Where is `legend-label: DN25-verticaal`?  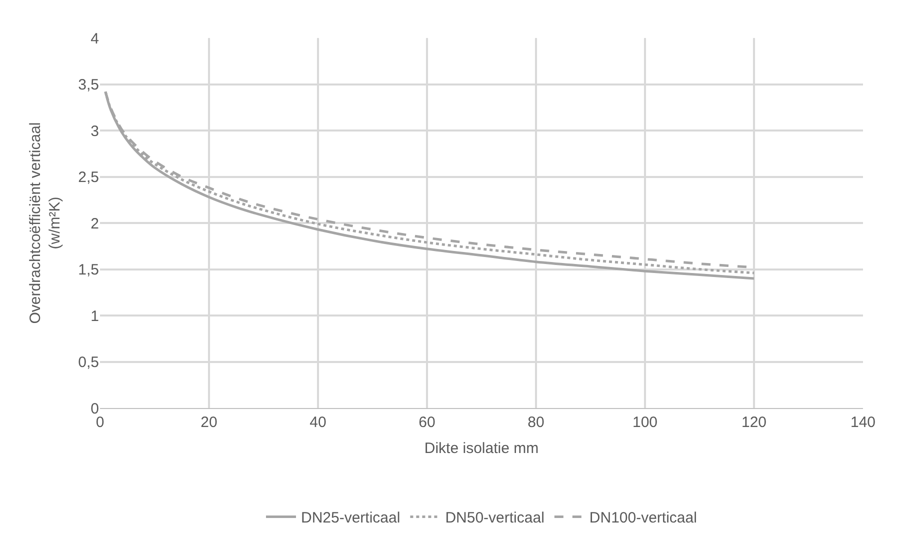 legend-label: DN25-verticaal is located at coordinates (350, 518).